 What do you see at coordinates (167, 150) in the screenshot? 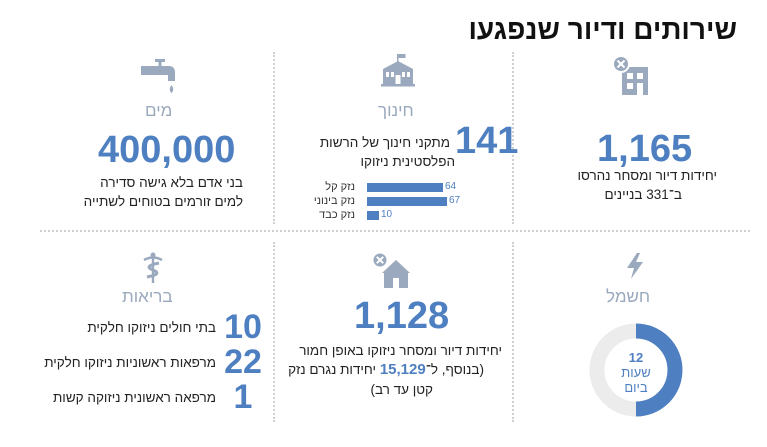
I see `water-value: 400,000` at bounding box center [167, 150].